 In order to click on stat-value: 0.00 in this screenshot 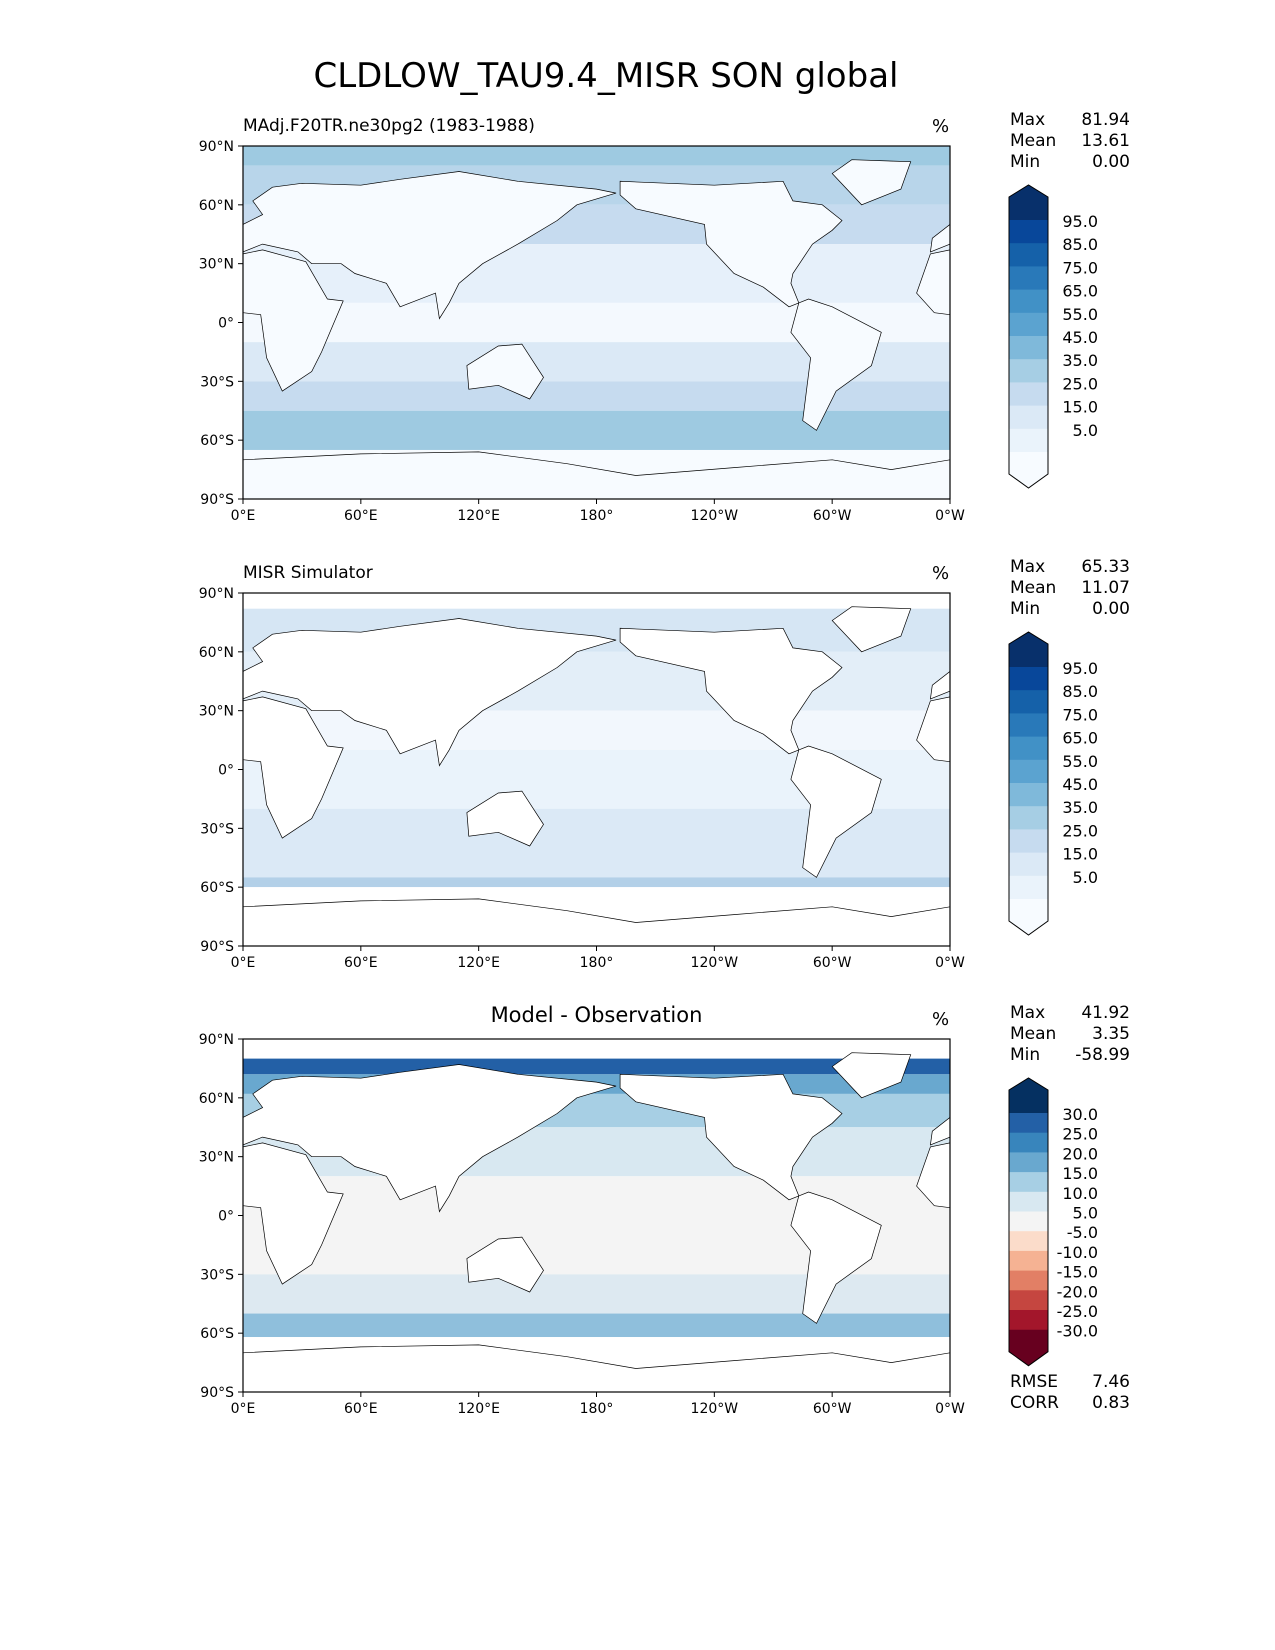, I will do `click(1111, 609)`.